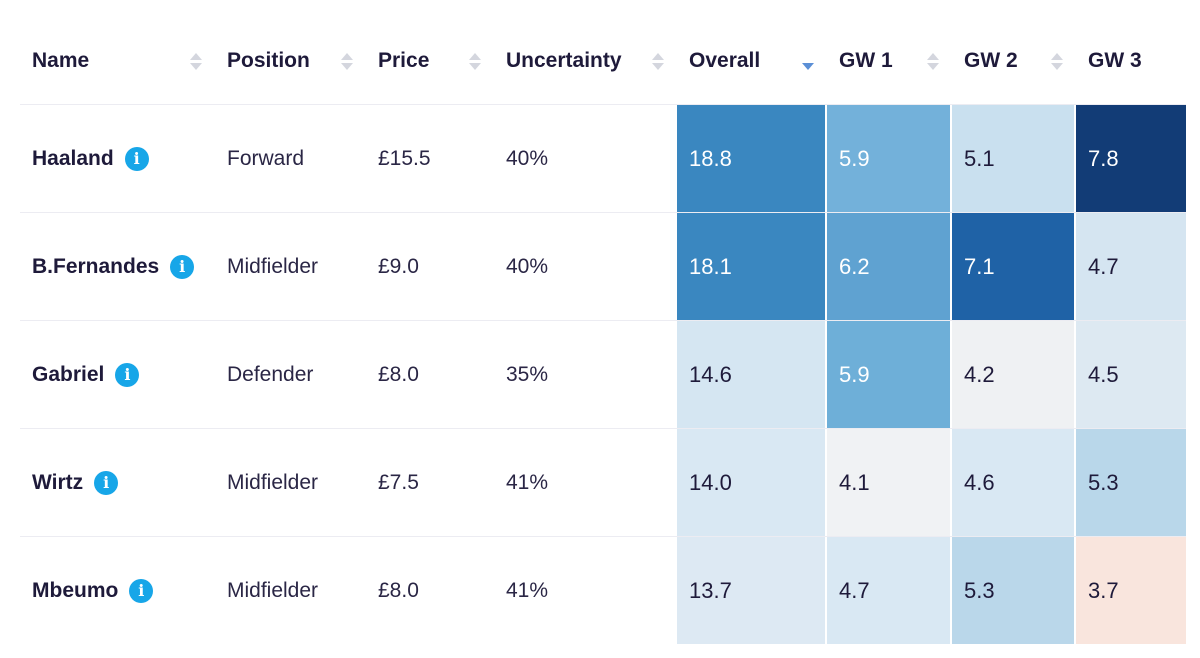 Image resolution: width=1200 pixels, height=658 pixels. I want to click on column-header-label: Position, so click(268, 60).